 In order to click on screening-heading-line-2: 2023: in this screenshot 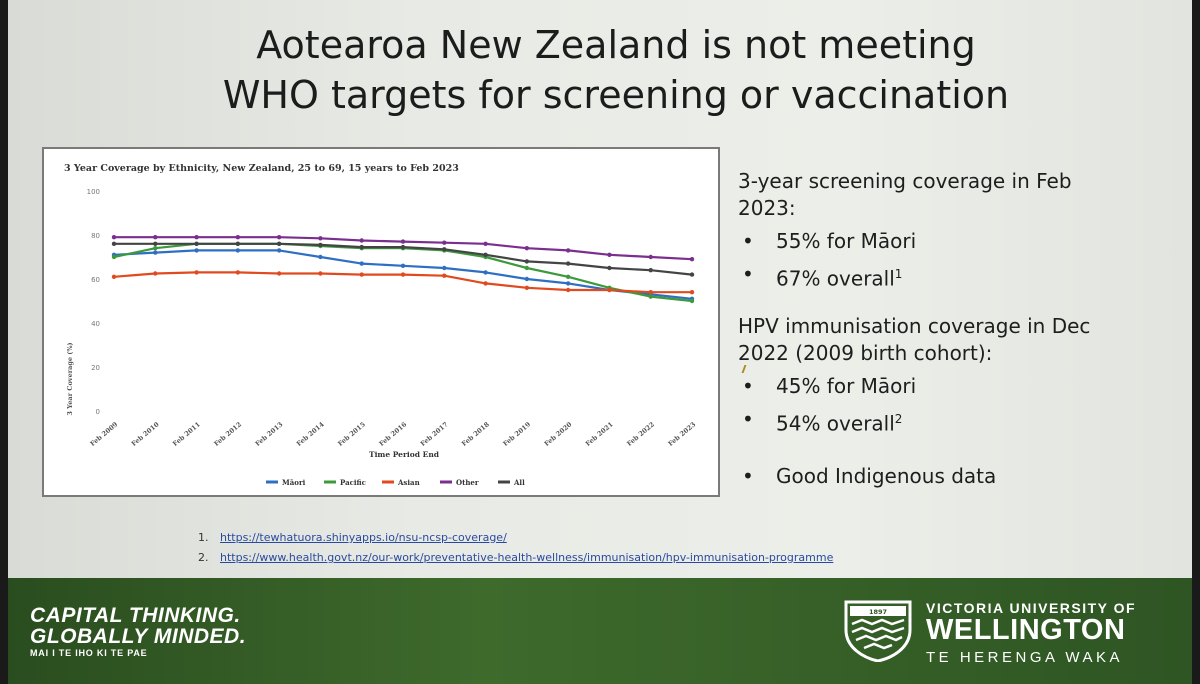, I will do `click(767, 208)`.